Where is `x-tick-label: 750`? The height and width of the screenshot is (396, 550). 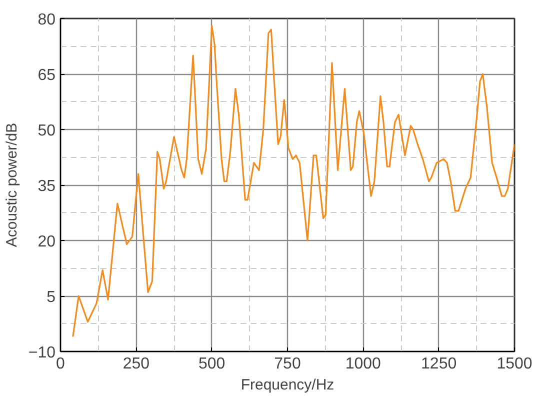 x-tick-label: 750 is located at coordinates (287, 364).